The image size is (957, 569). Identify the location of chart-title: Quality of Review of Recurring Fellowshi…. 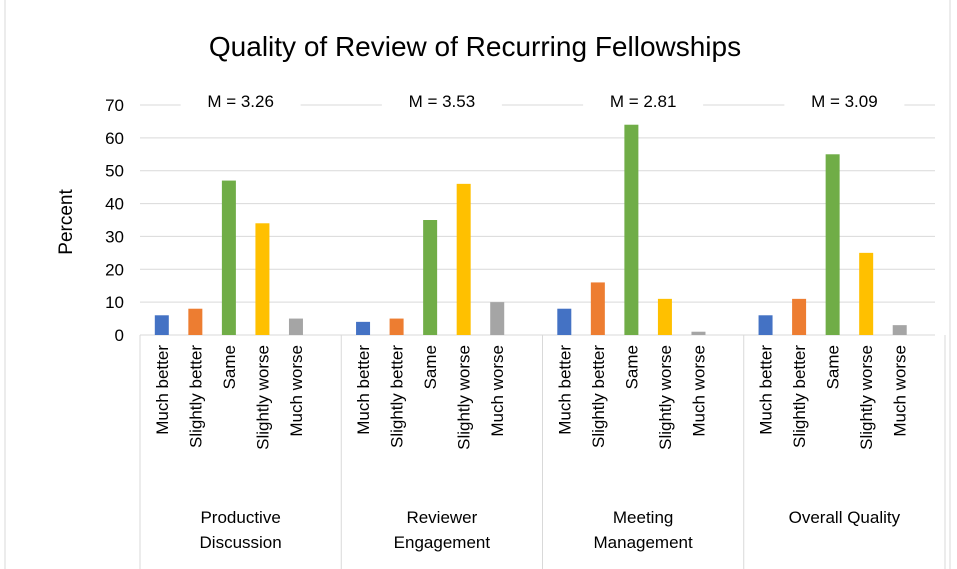
(475, 46).